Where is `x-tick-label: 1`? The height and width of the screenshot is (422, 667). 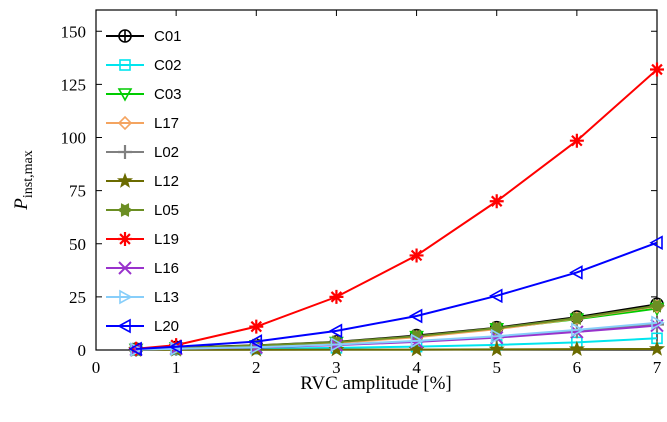 x-tick-label: 1 is located at coordinates (176, 367).